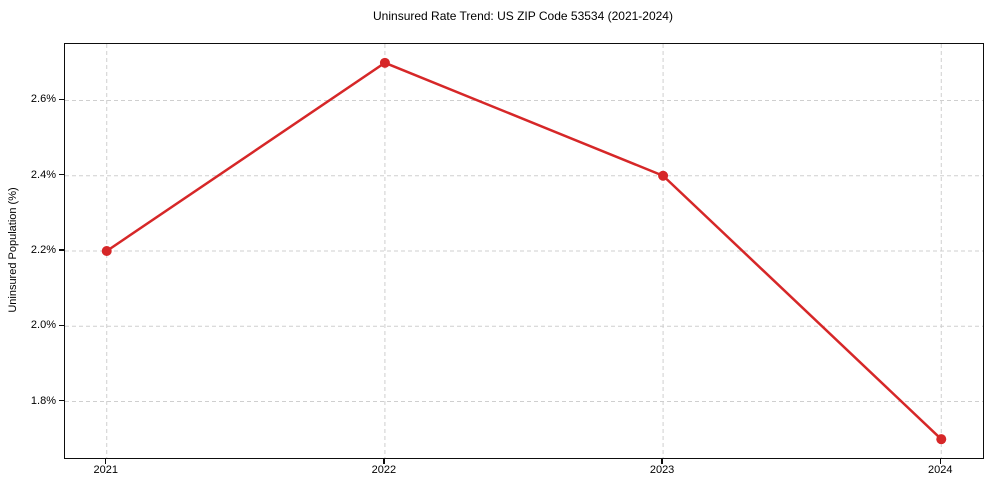  What do you see at coordinates (43, 325) in the screenshot?
I see `y-tick-label: 2.0%` at bounding box center [43, 325].